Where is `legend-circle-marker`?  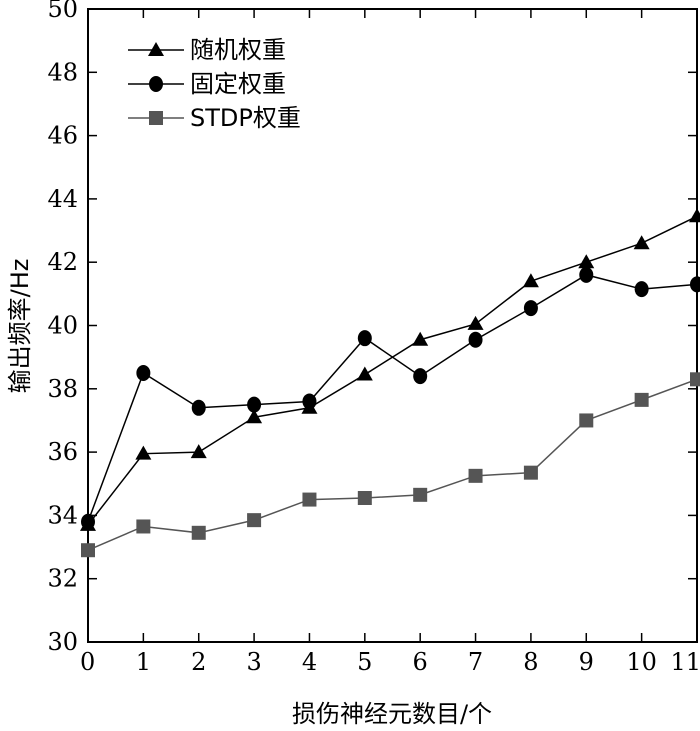
legend-circle-marker is located at coordinates (156, 84).